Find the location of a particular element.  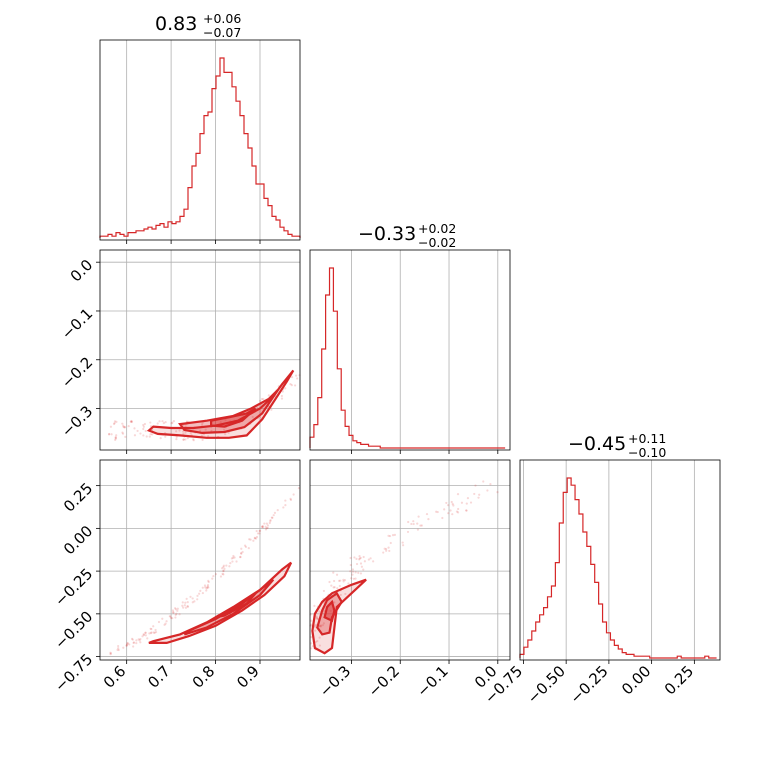

diag-panel-2: −0.45 +0.11 −0.10 is located at coordinates (620, 547).